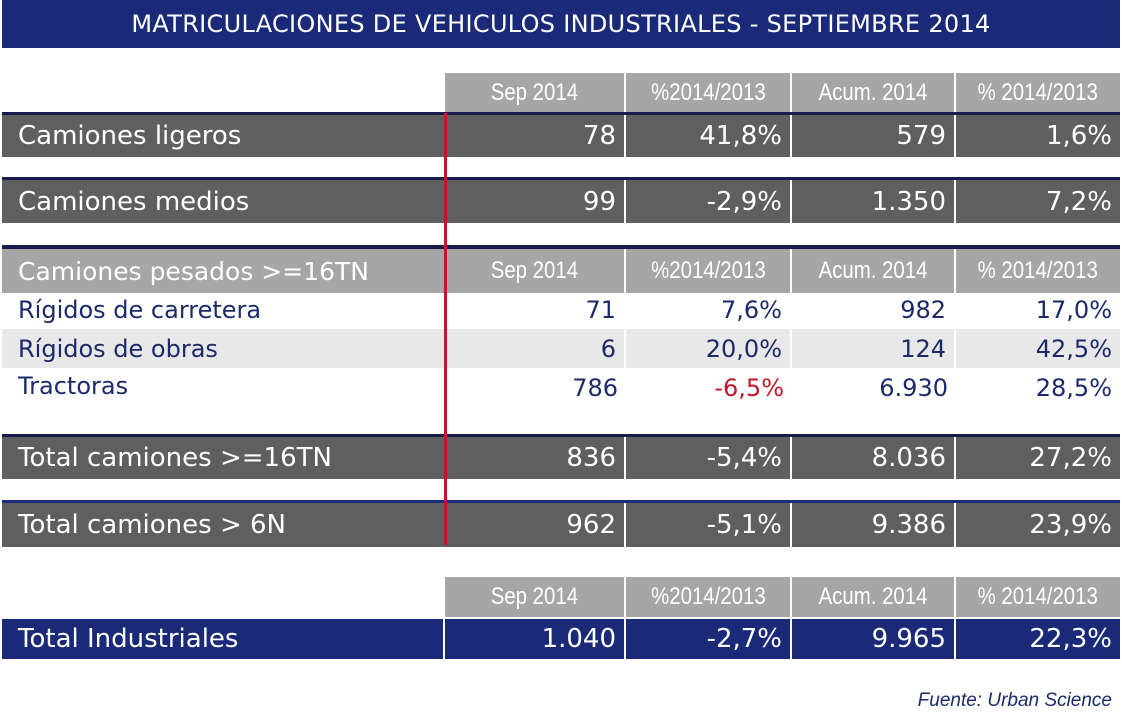 This screenshot has width=1122, height=716. I want to click on col-header-acum: Acum. 2014, so click(874, 93).